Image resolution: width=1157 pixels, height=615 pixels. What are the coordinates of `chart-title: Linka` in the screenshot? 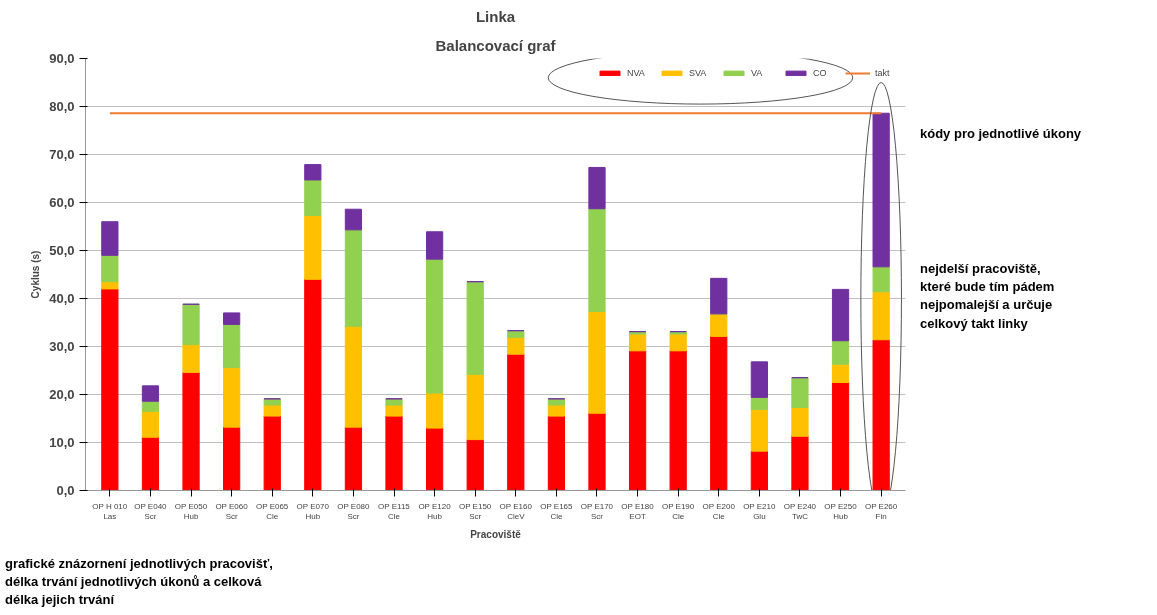 It's located at (495, 16).